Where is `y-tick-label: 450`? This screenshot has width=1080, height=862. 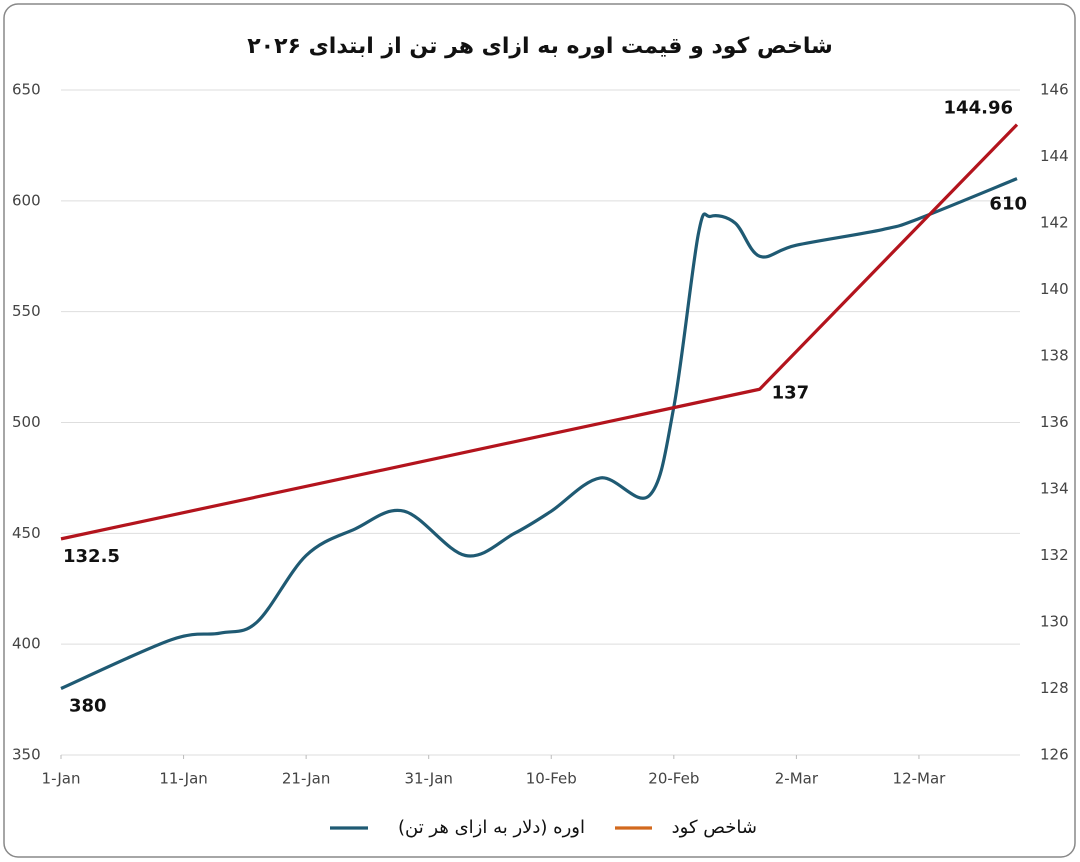
y-tick-label: 450 is located at coordinates (26, 533).